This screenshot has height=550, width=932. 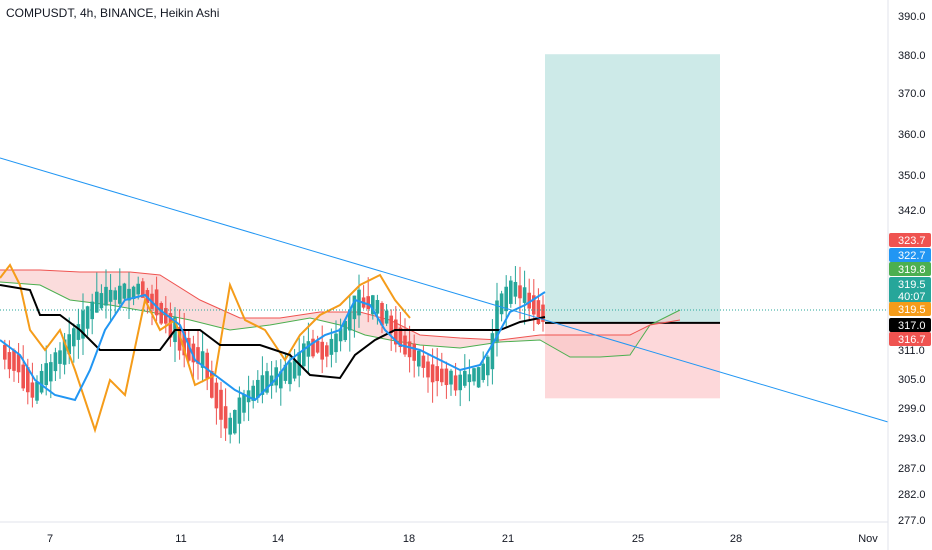 What do you see at coordinates (638, 539) in the screenshot?
I see `time-tick-label: 25` at bounding box center [638, 539].